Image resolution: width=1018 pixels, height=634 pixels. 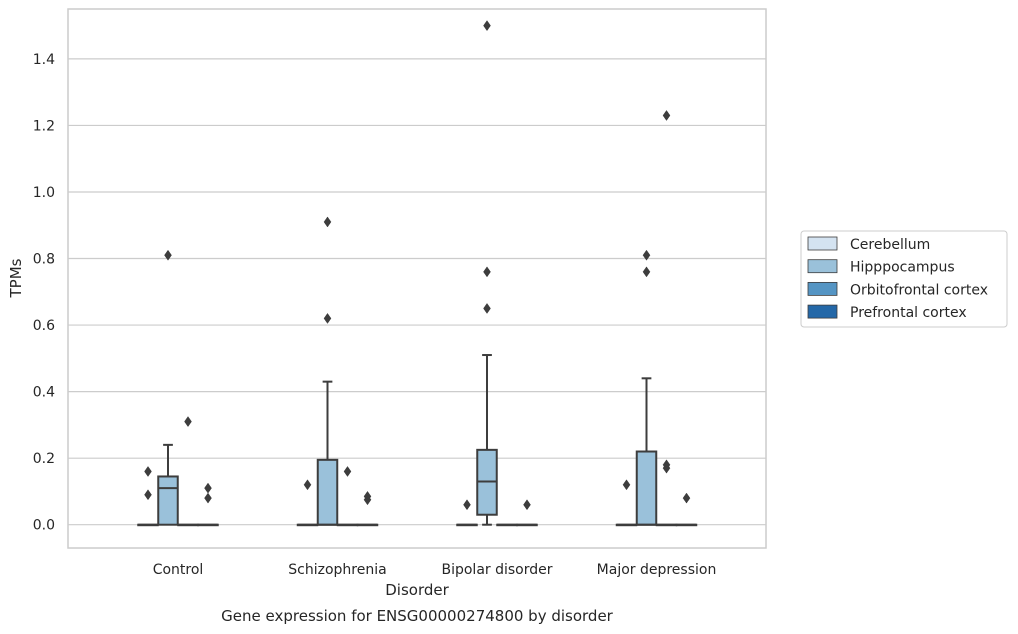 What do you see at coordinates (44, 459) in the screenshot?
I see `y-tick-label: 0.2` at bounding box center [44, 459].